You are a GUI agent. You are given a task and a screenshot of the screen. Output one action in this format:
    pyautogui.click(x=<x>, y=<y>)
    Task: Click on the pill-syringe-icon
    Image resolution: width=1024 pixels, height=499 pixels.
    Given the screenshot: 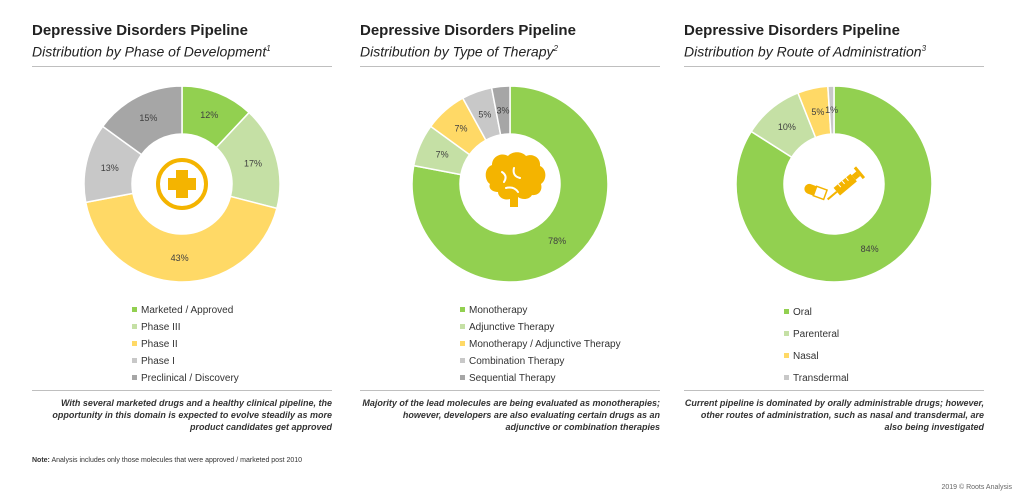 What is the action you would take?
    pyautogui.click(x=835, y=183)
    